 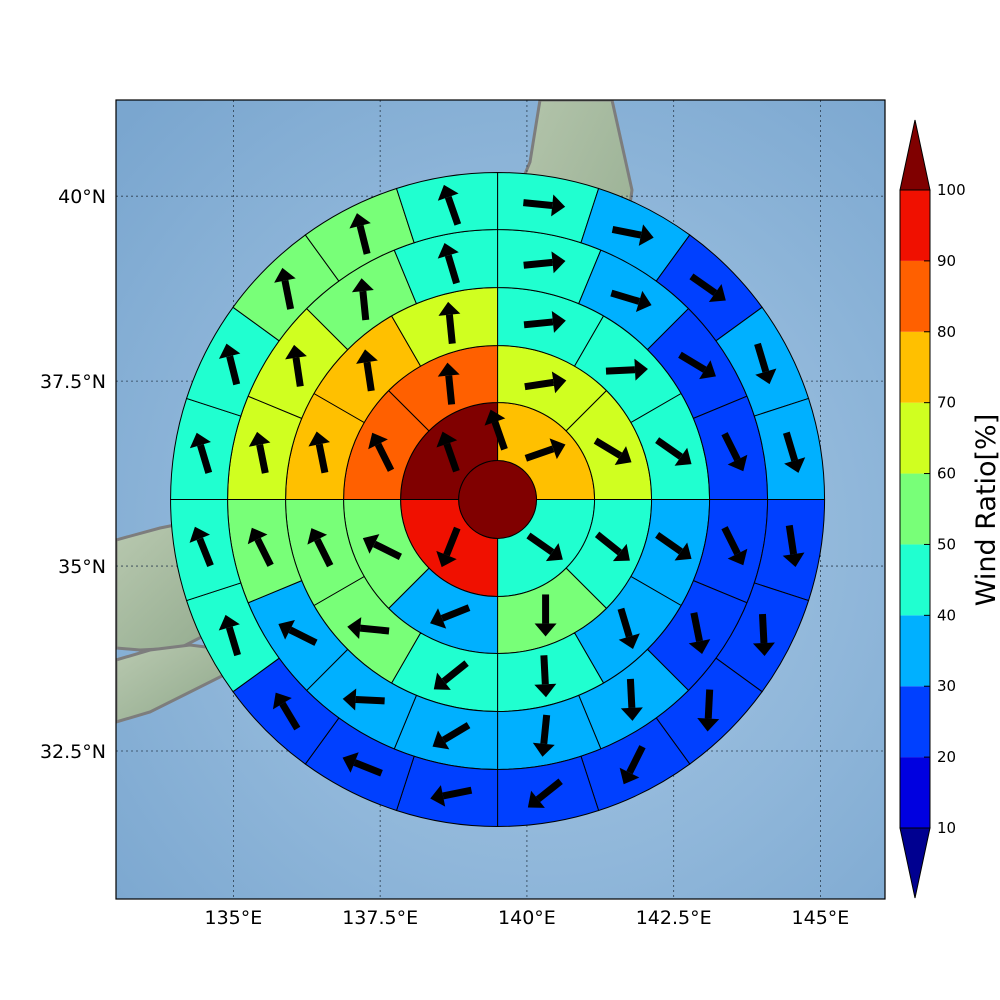 I want to click on y-axis-ticks: 40°N 37.5°N 35°N 32.5°N, so click(x=73, y=474).